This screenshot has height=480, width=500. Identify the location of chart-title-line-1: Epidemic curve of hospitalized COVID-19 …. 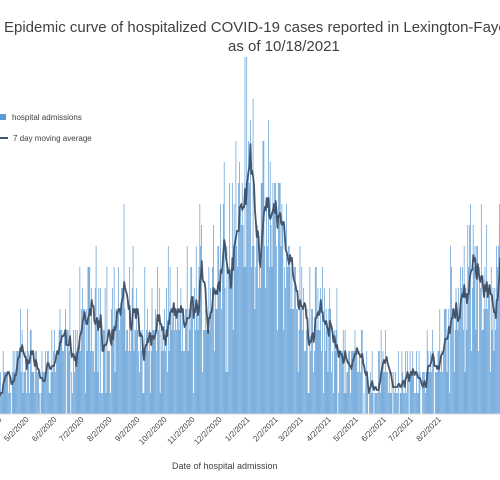
(252, 27).